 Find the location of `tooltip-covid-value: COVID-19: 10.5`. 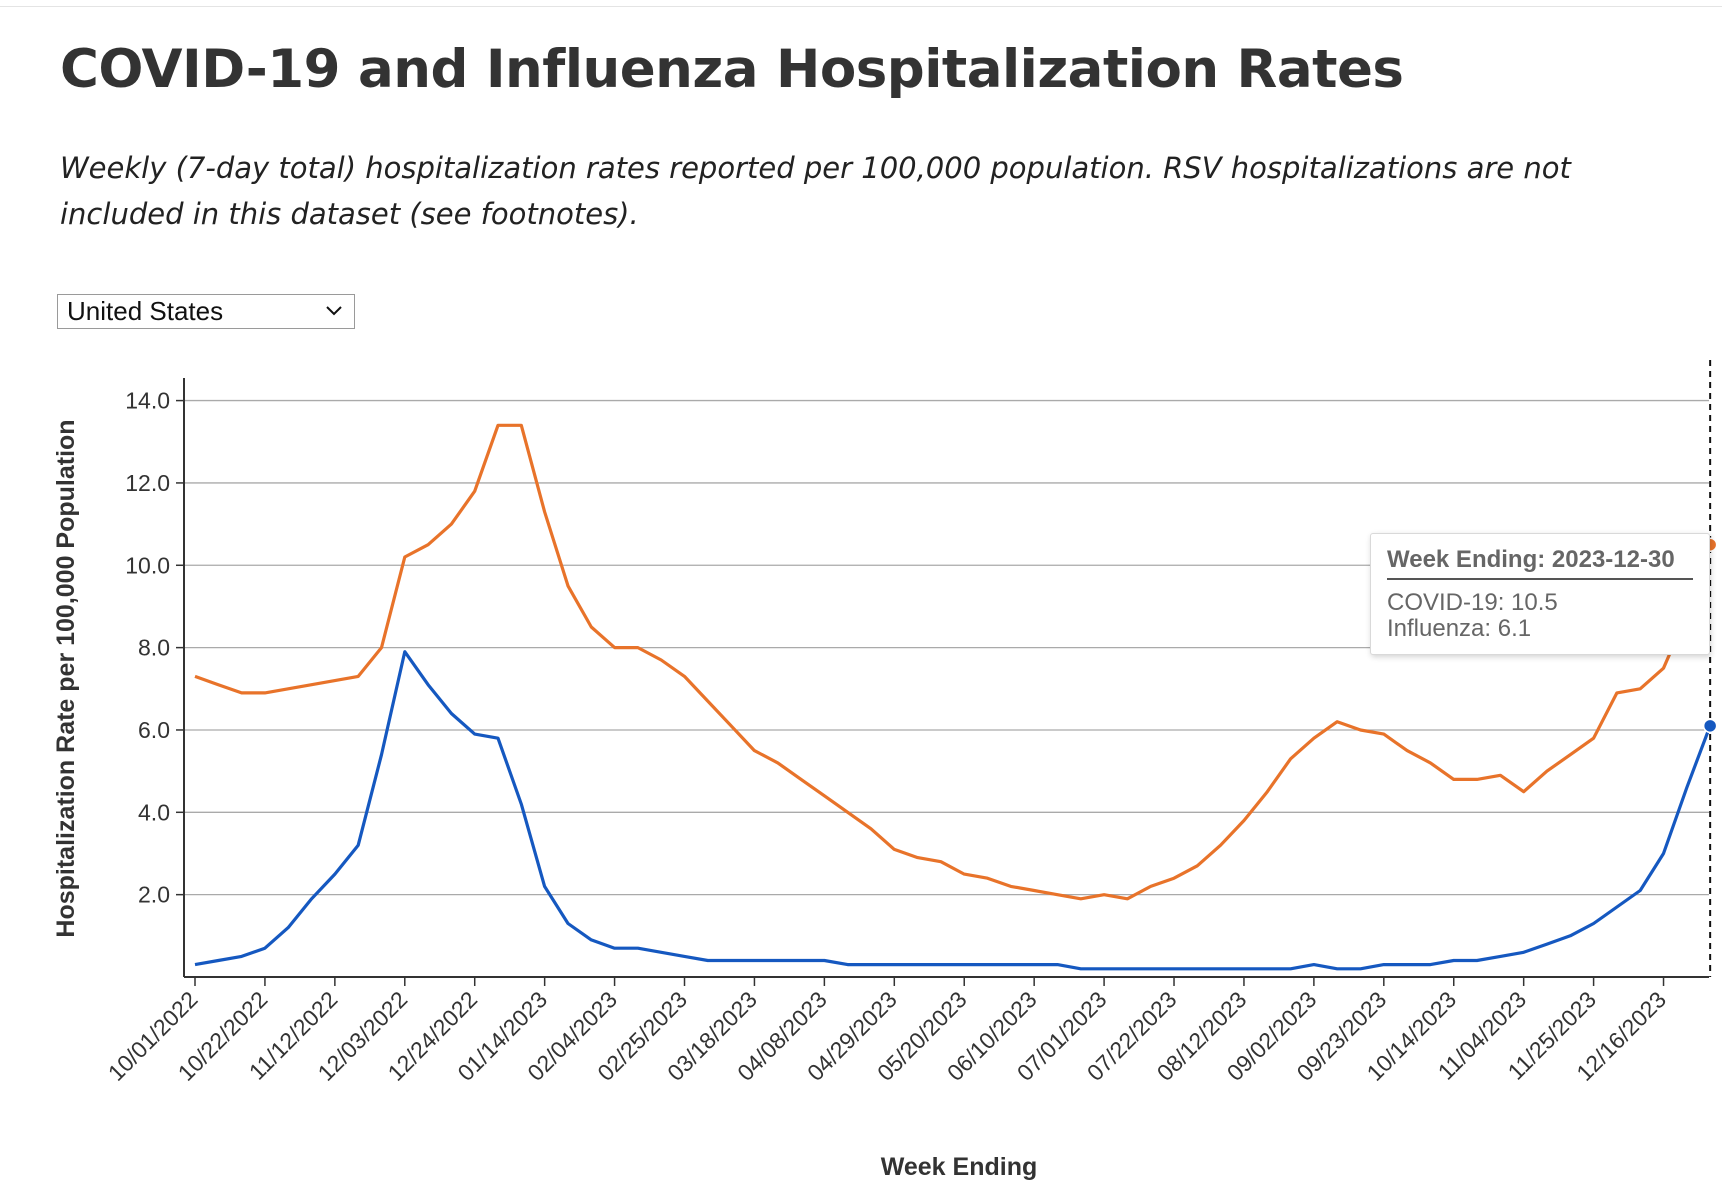

tooltip-covid-value: COVID-19: 10.5 is located at coordinates (1472, 602).